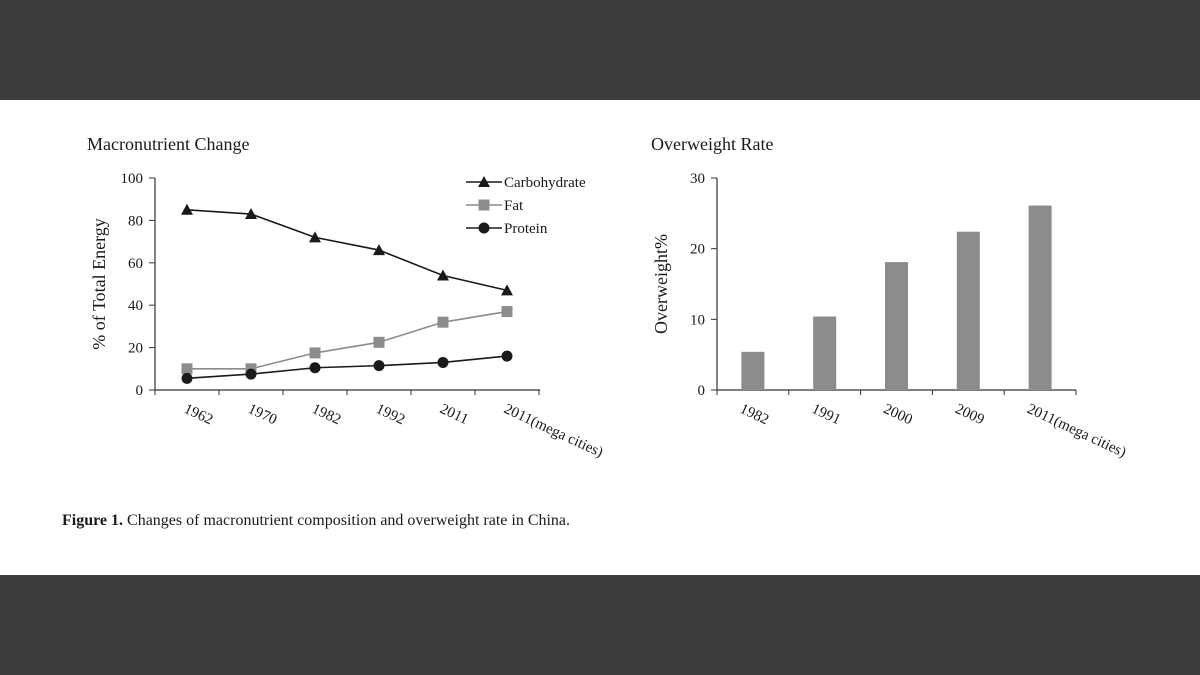 The width and height of the screenshot is (1200, 675). I want to click on legend-label-fat: Fat, so click(514, 206).